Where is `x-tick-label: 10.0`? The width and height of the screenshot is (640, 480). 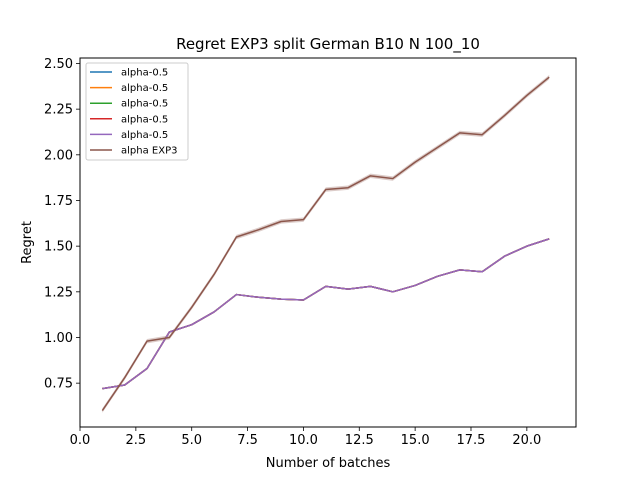
x-tick-label: 10.0 is located at coordinates (303, 440).